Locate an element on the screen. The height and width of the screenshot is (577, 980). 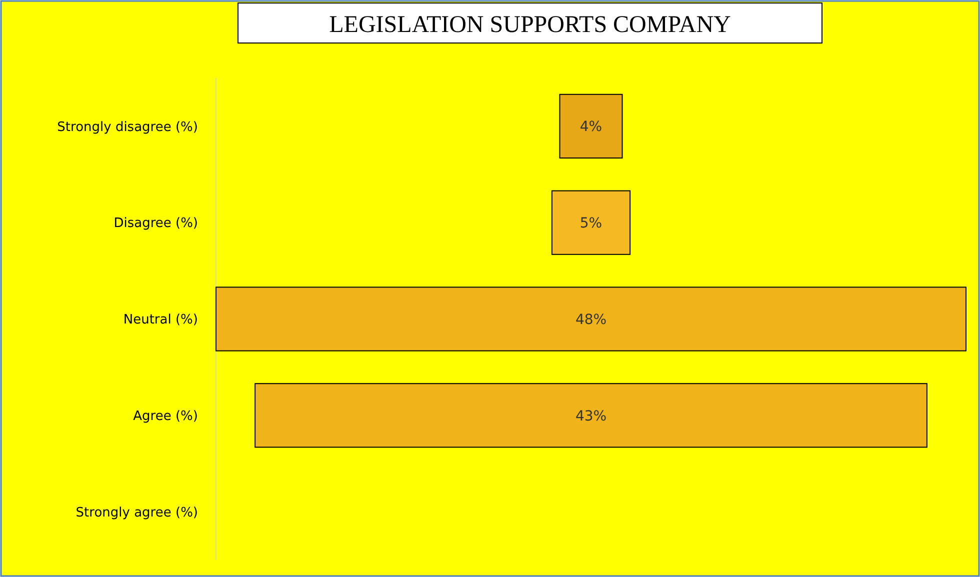
category-label: Strongly disagree (%) is located at coordinates (127, 127).